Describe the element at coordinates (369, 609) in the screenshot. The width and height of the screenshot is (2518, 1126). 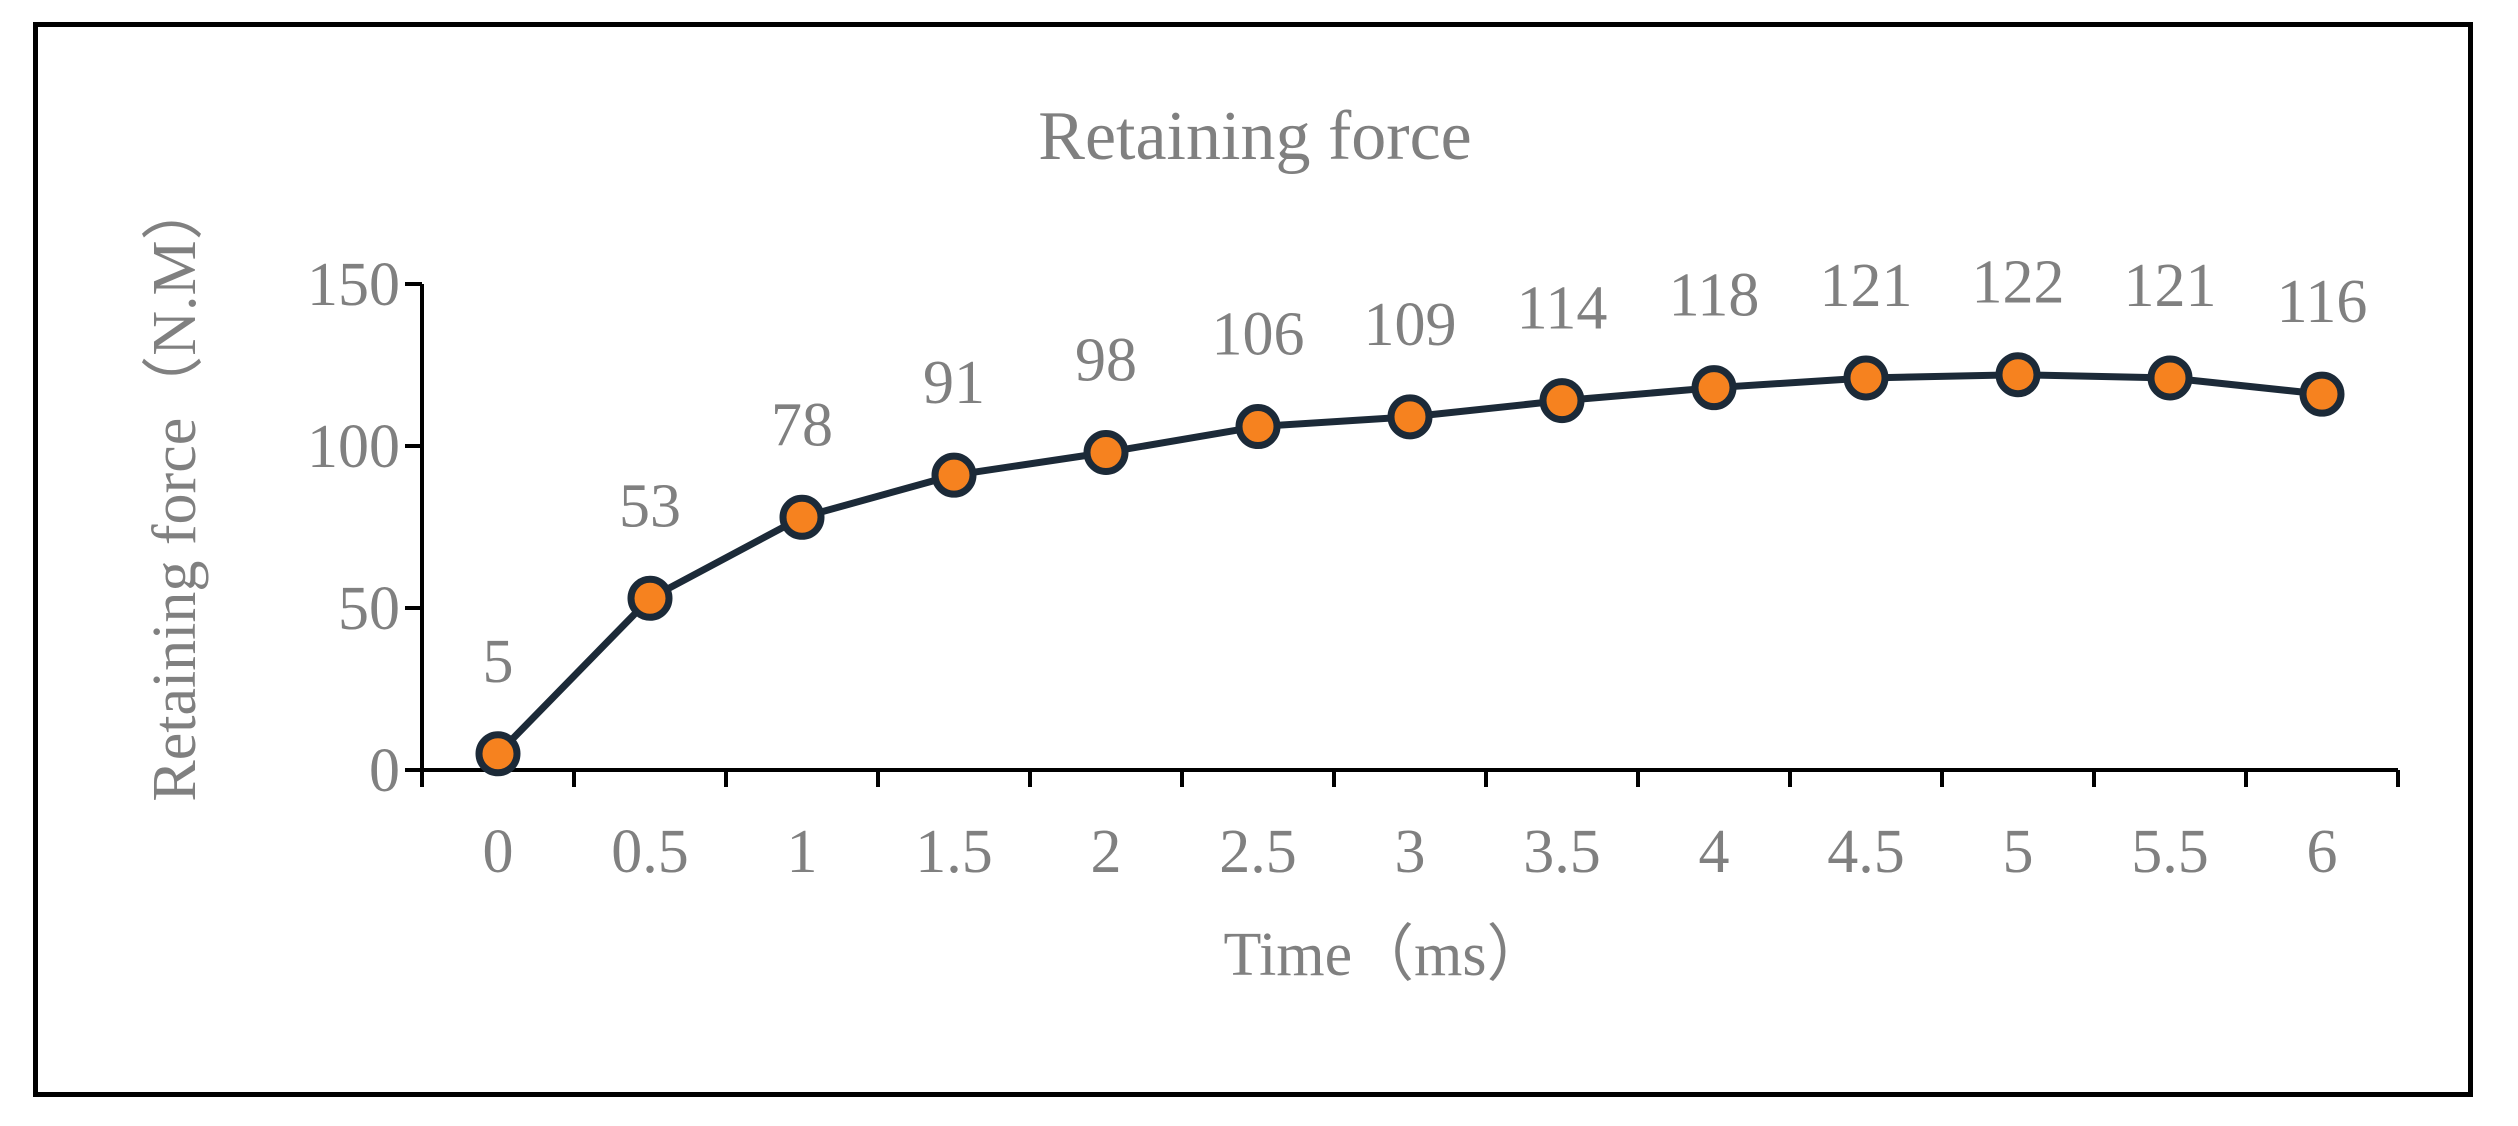
I see `y-tick-label: 50` at that location.